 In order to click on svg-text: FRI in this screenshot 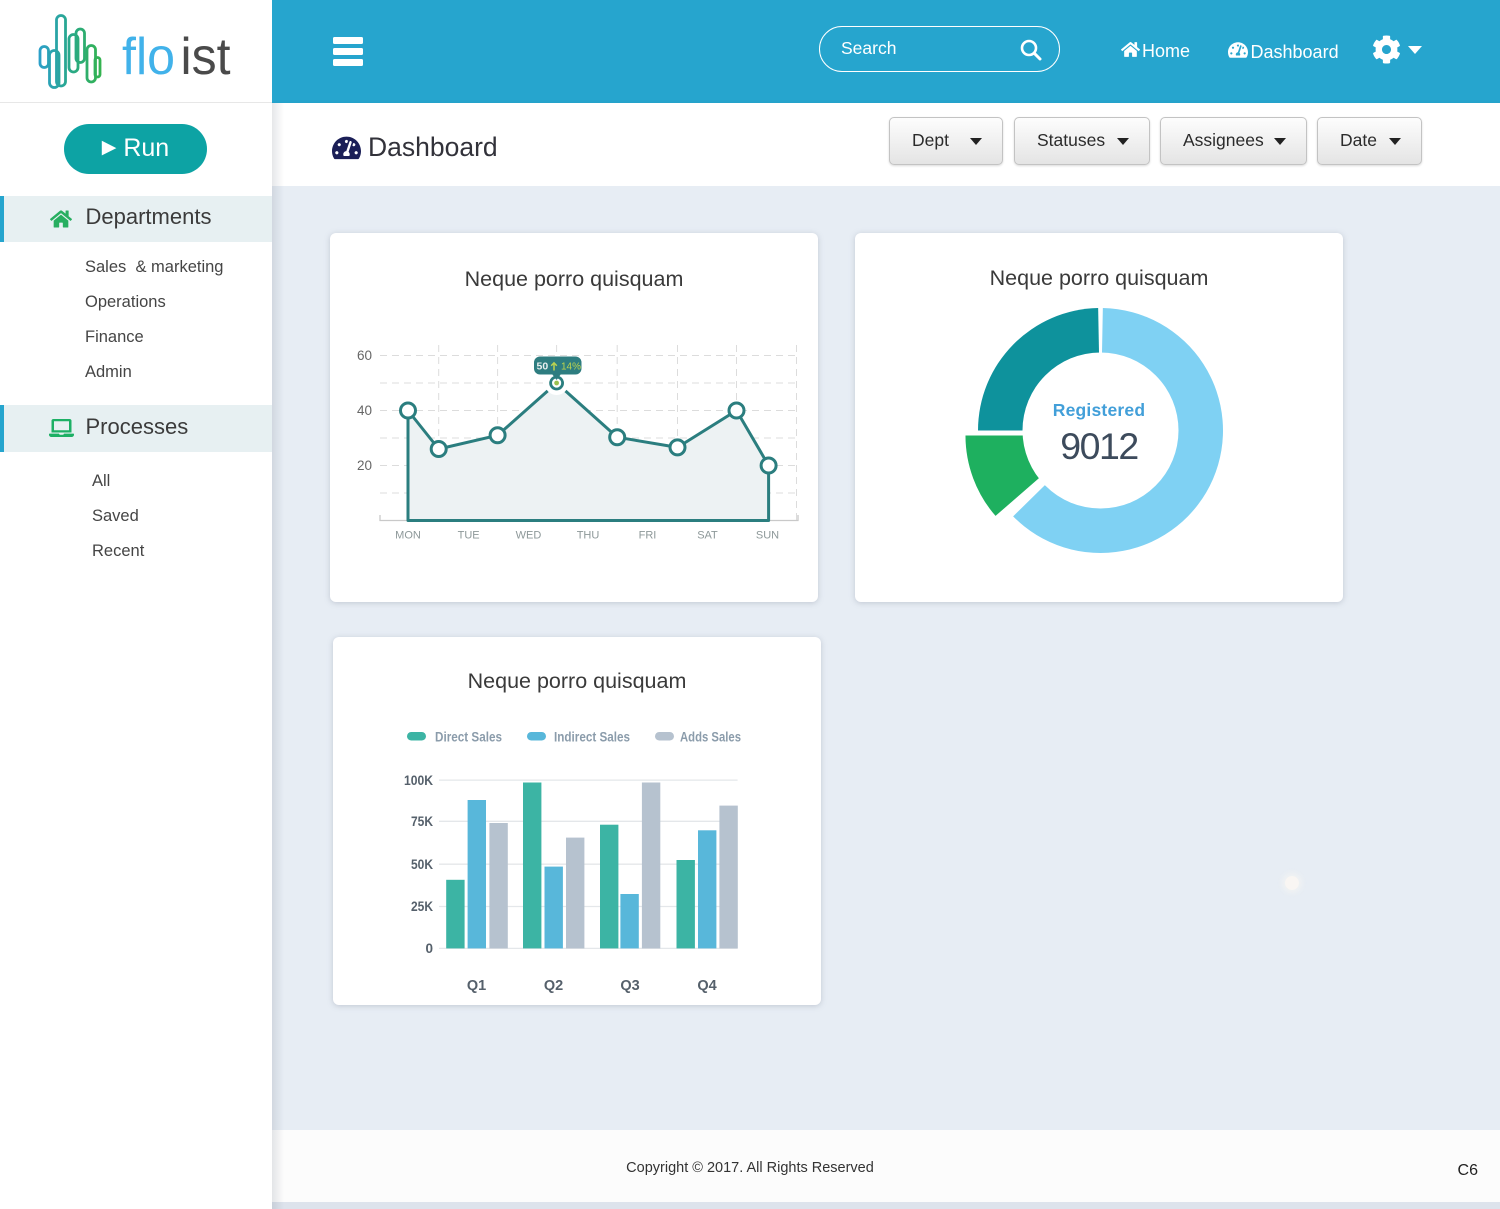, I will do `click(648, 536)`.